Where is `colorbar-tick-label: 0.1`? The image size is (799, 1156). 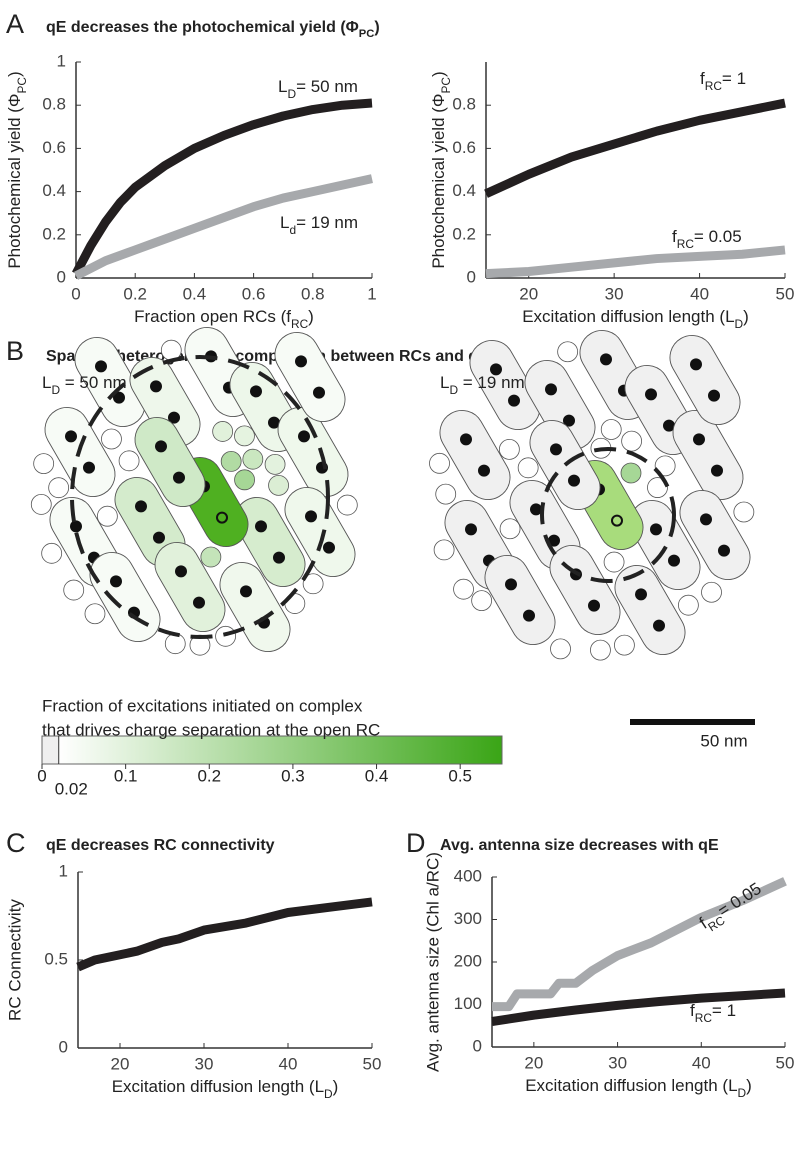
colorbar-tick-label: 0.1 is located at coordinates (126, 775).